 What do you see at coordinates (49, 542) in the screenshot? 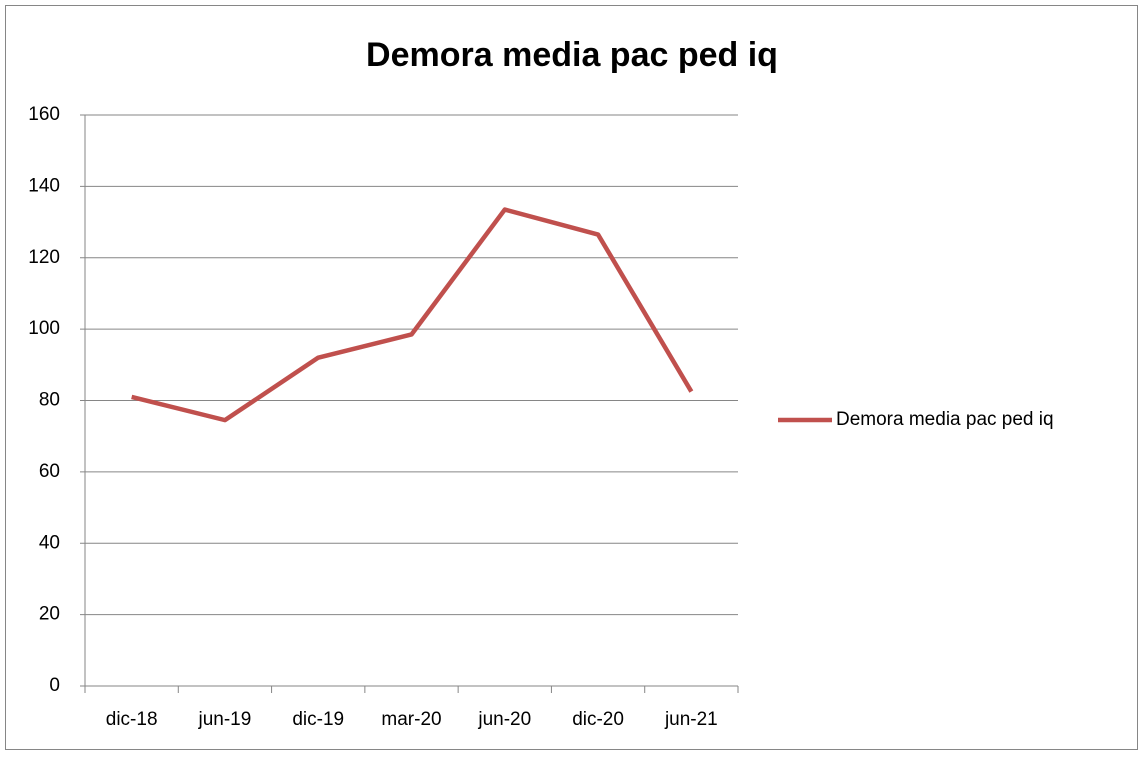
I see `y-tick-label: 40` at bounding box center [49, 542].